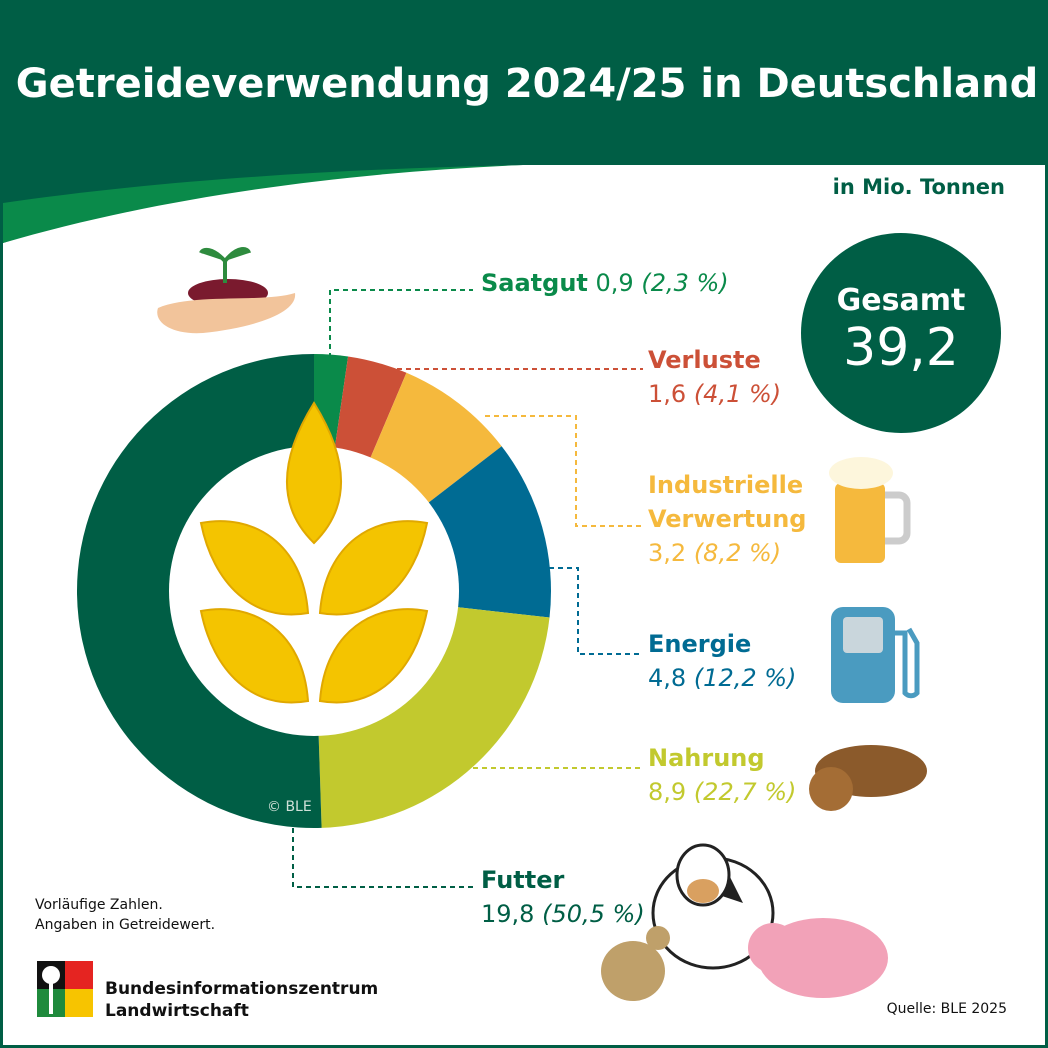 Image resolution: width=1048 pixels, height=1048 pixels. Describe the element at coordinates (563, 897) in the screenshot. I see `label-futter: Futter 19,8 (50,5 %)` at that location.